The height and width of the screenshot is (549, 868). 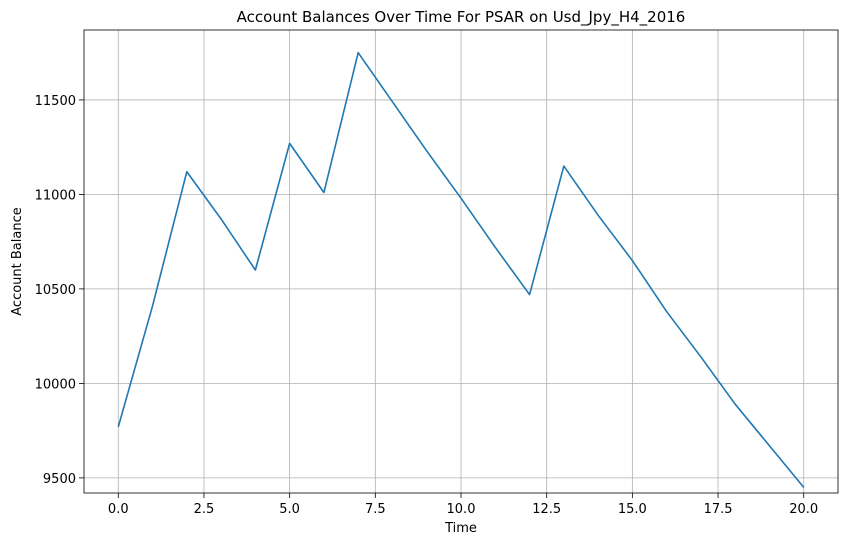 I want to click on x-tick-label: 15.0, so click(x=632, y=509).